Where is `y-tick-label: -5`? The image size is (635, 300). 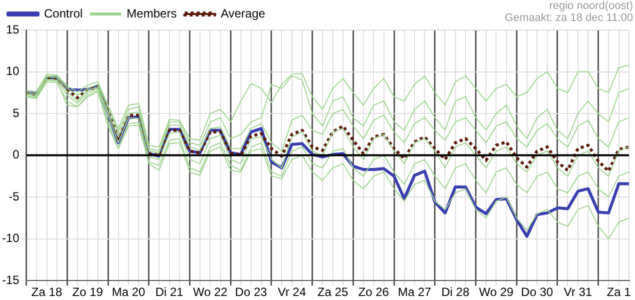
y-tick-label: -5 is located at coordinates (14, 196).